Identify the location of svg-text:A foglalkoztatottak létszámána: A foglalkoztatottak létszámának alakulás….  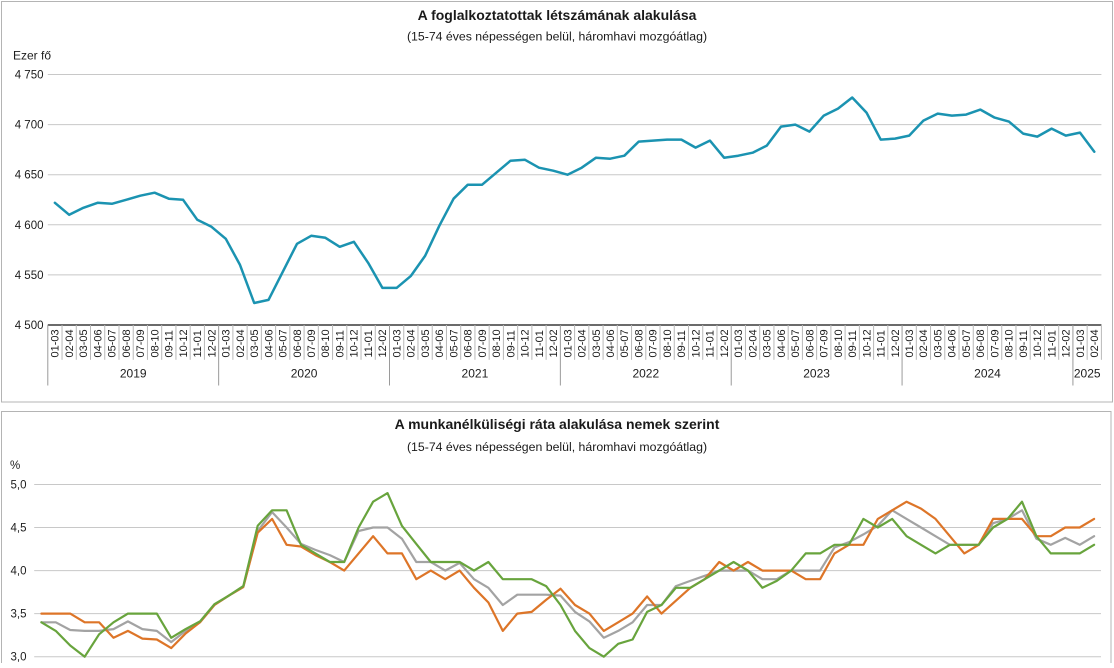
(557, 15).